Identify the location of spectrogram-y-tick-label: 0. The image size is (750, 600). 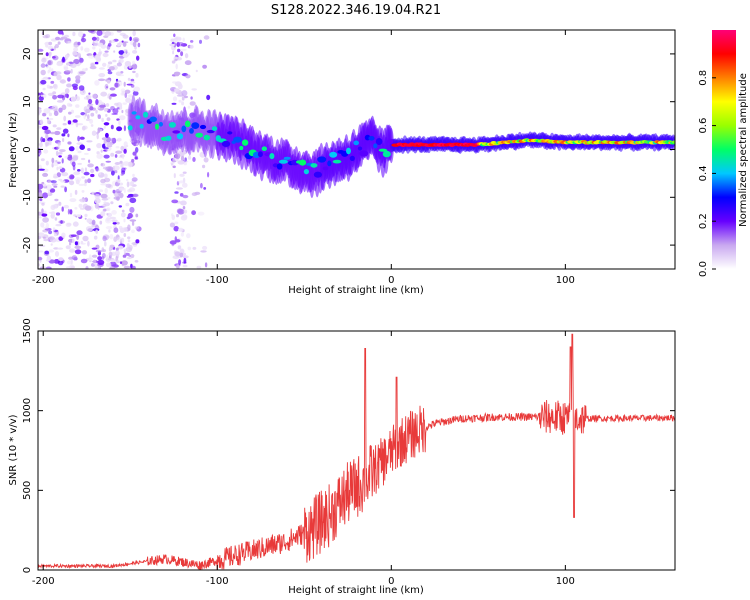
(27, 149).